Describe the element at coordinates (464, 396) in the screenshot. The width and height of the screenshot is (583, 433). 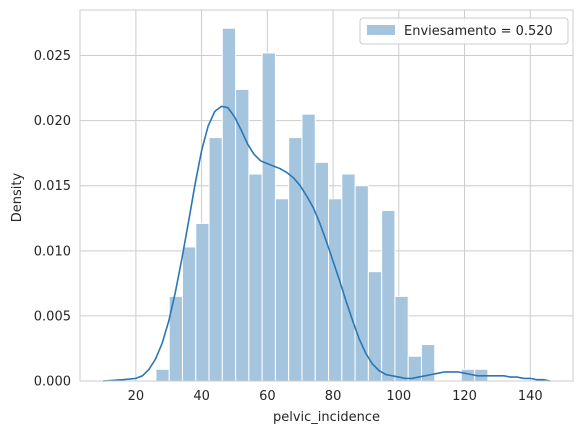
I see `x-tick-label: 120` at that location.